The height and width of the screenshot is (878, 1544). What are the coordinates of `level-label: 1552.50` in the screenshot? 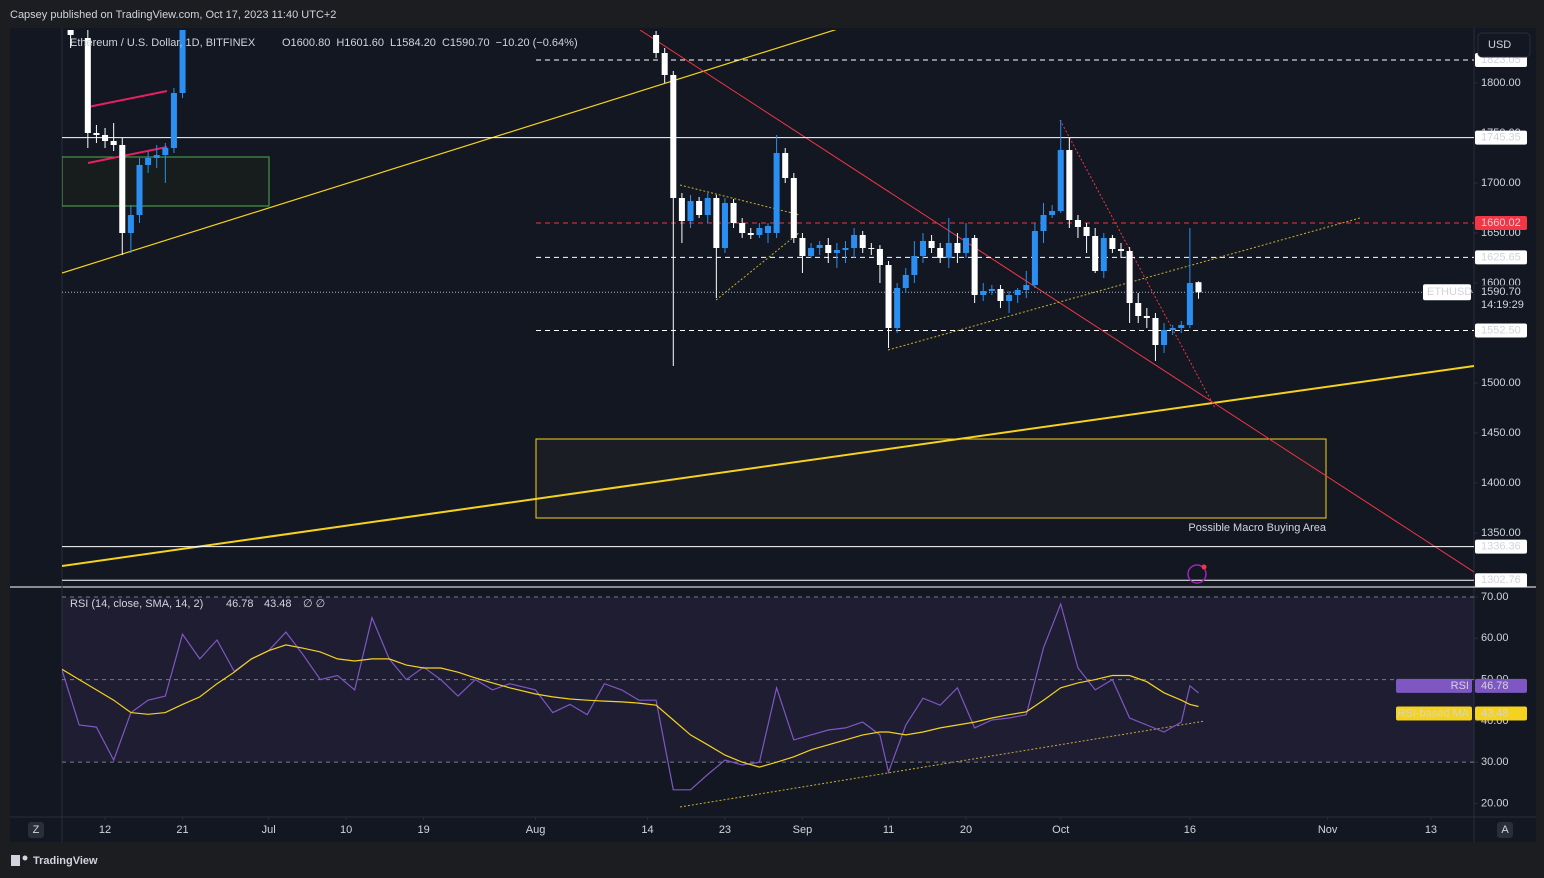 It's located at (1501, 330).